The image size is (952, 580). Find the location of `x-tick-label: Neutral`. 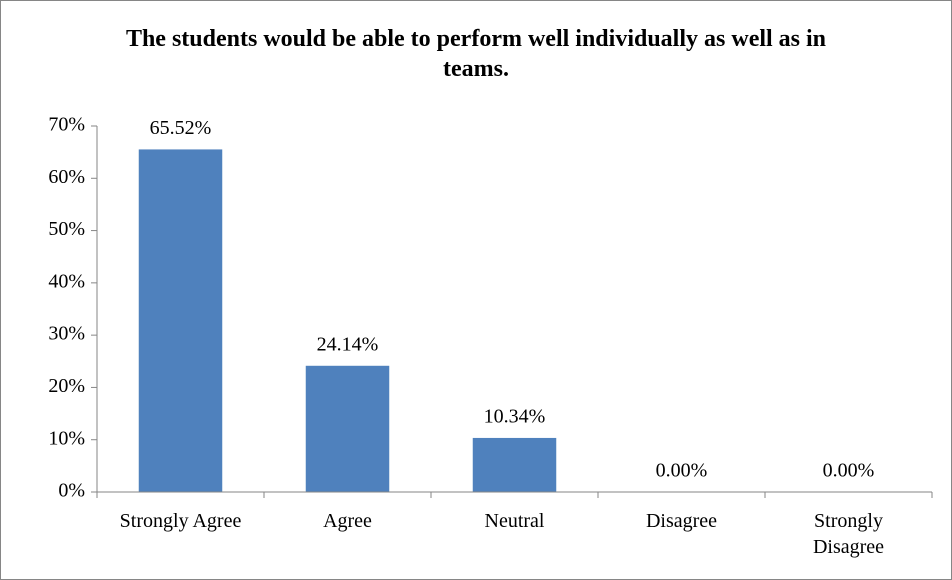

x-tick-label: Neutral is located at coordinates (514, 521).